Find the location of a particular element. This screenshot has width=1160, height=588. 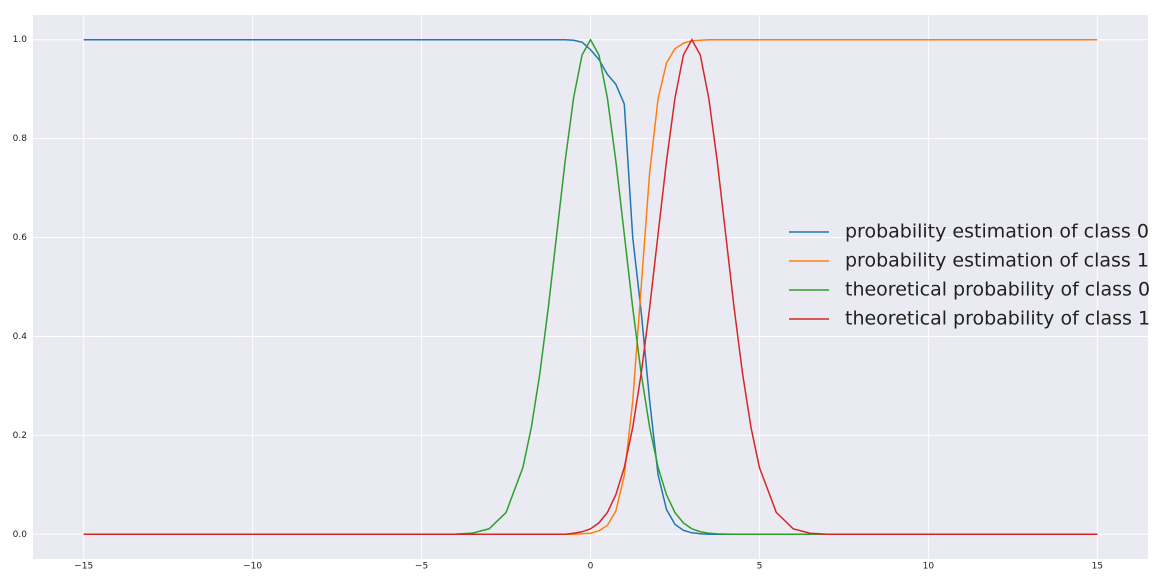

x-tick-label: 10 is located at coordinates (929, 567).